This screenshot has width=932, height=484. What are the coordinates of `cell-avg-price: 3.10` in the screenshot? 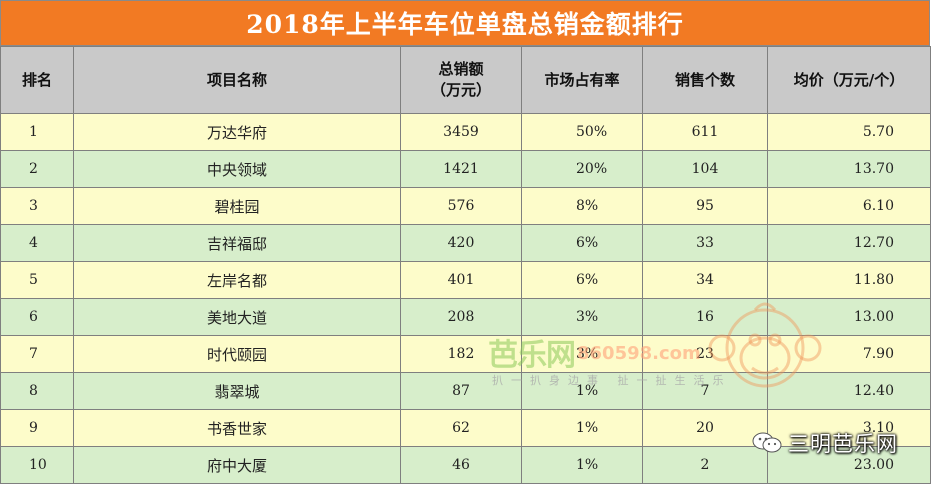 It's located at (849, 428).